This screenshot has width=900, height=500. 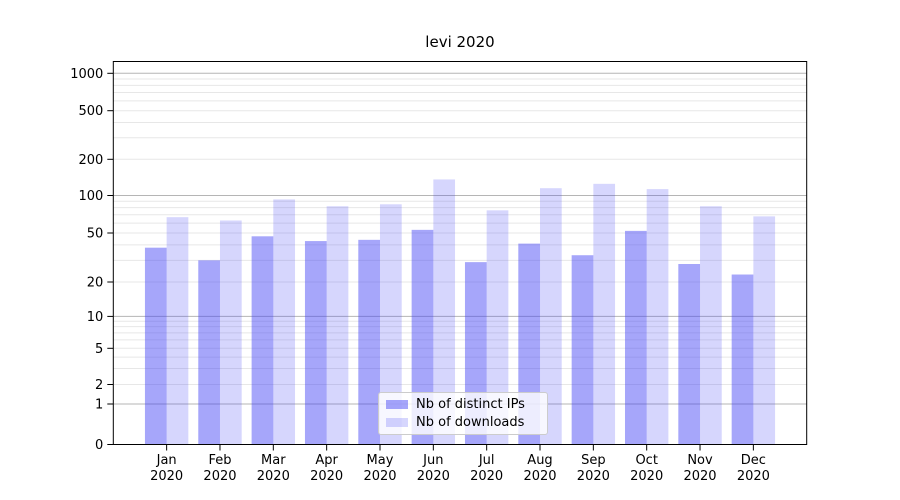 What do you see at coordinates (95, 283) in the screenshot?
I see `y-tick-label: 20` at bounding box center [95, 283].